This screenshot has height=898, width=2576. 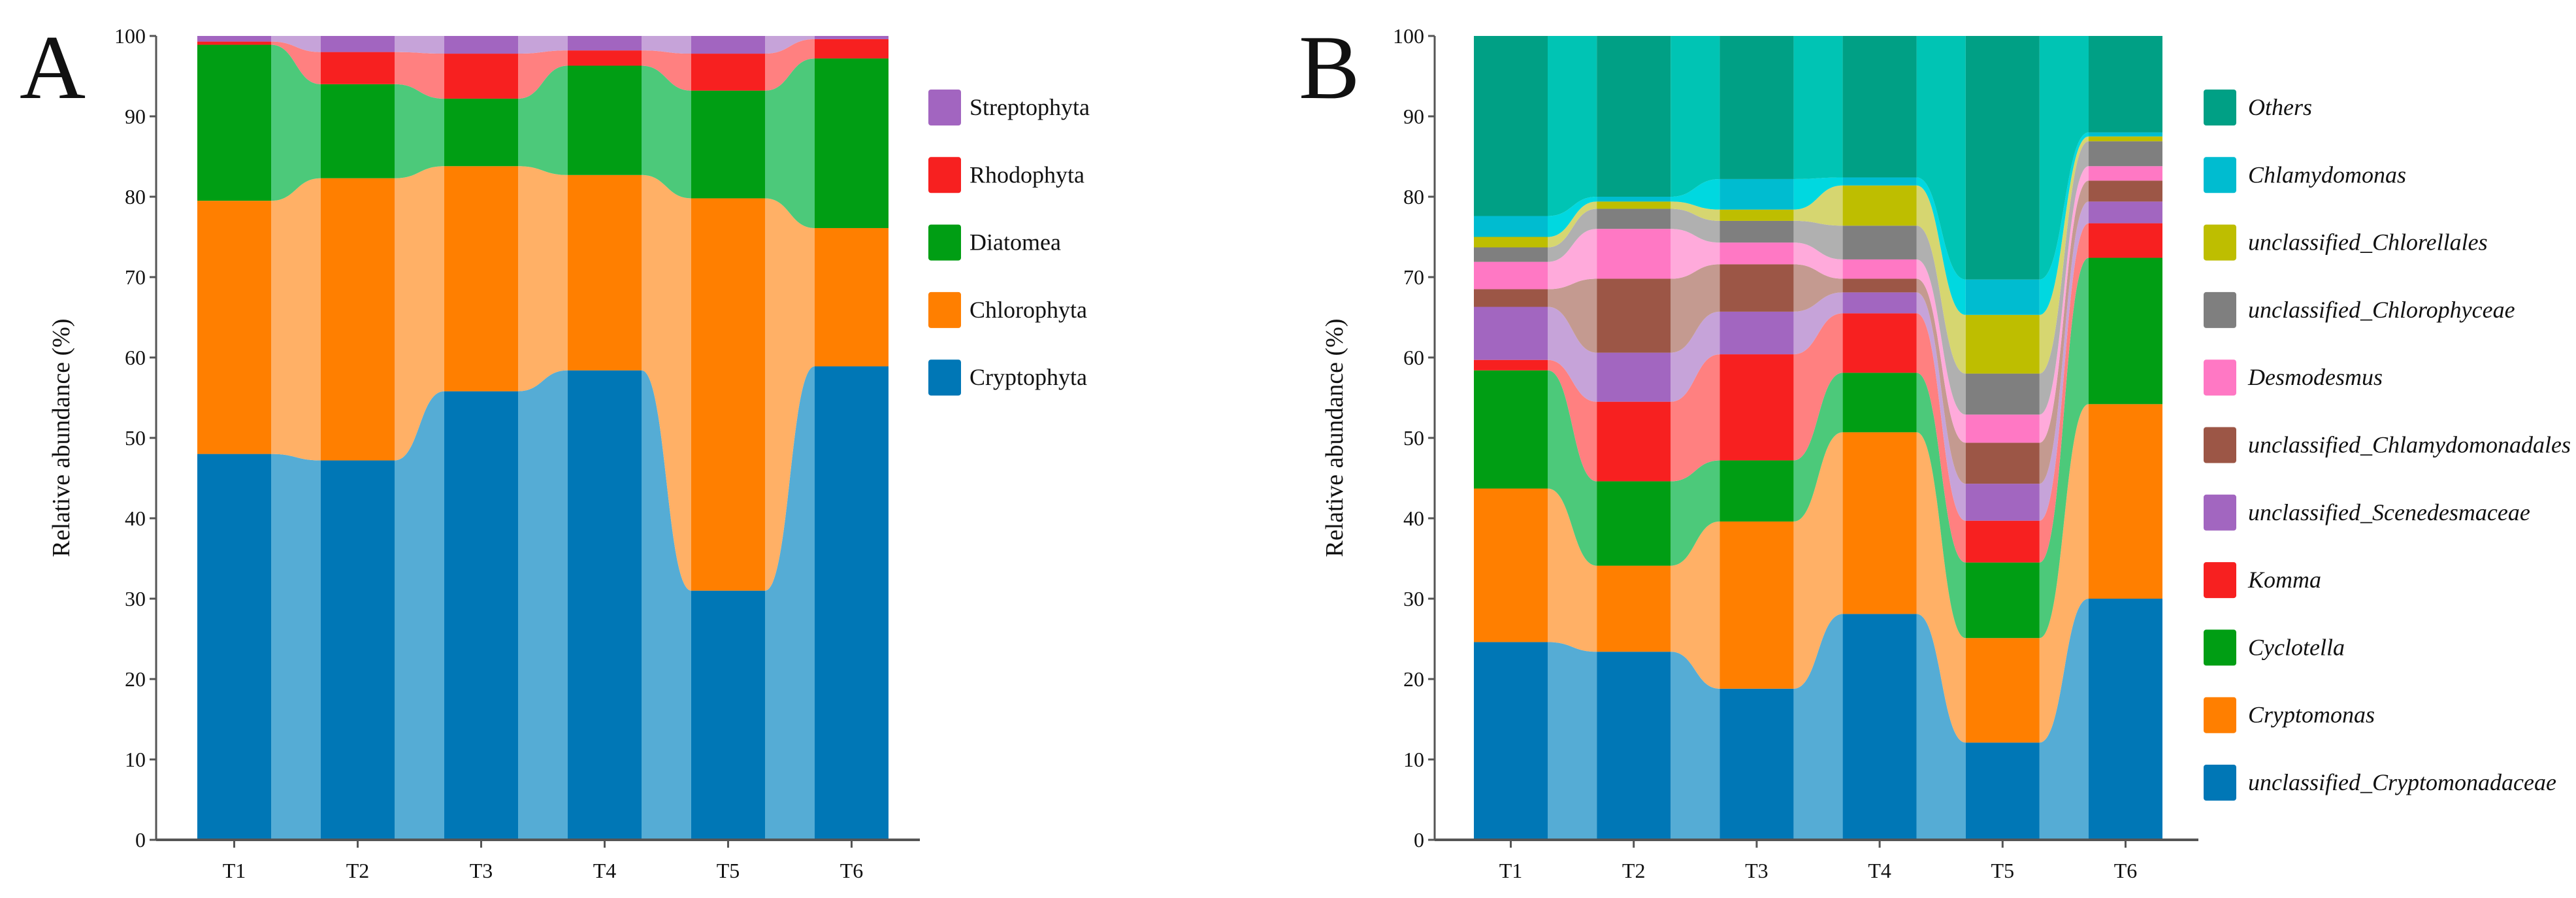 I want to click on bar-segment-others-t4, so click(x=1879, y=107).